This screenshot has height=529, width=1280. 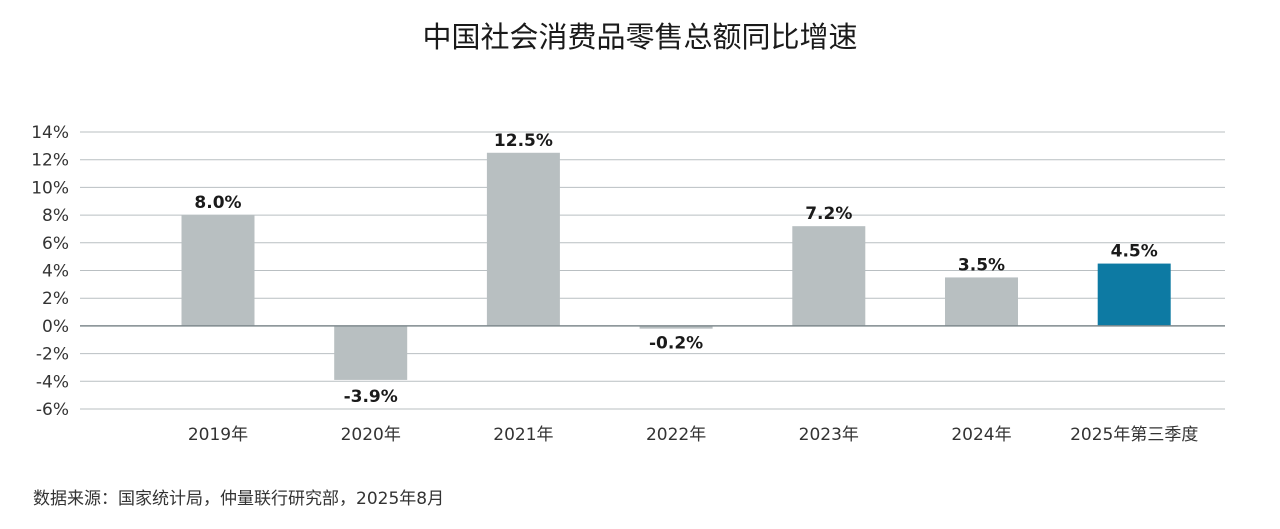 What do you see at coordinates (218, 435) in the screenshot?
I see `x-tick-label: 2019年` at bounding box center [218, 435].